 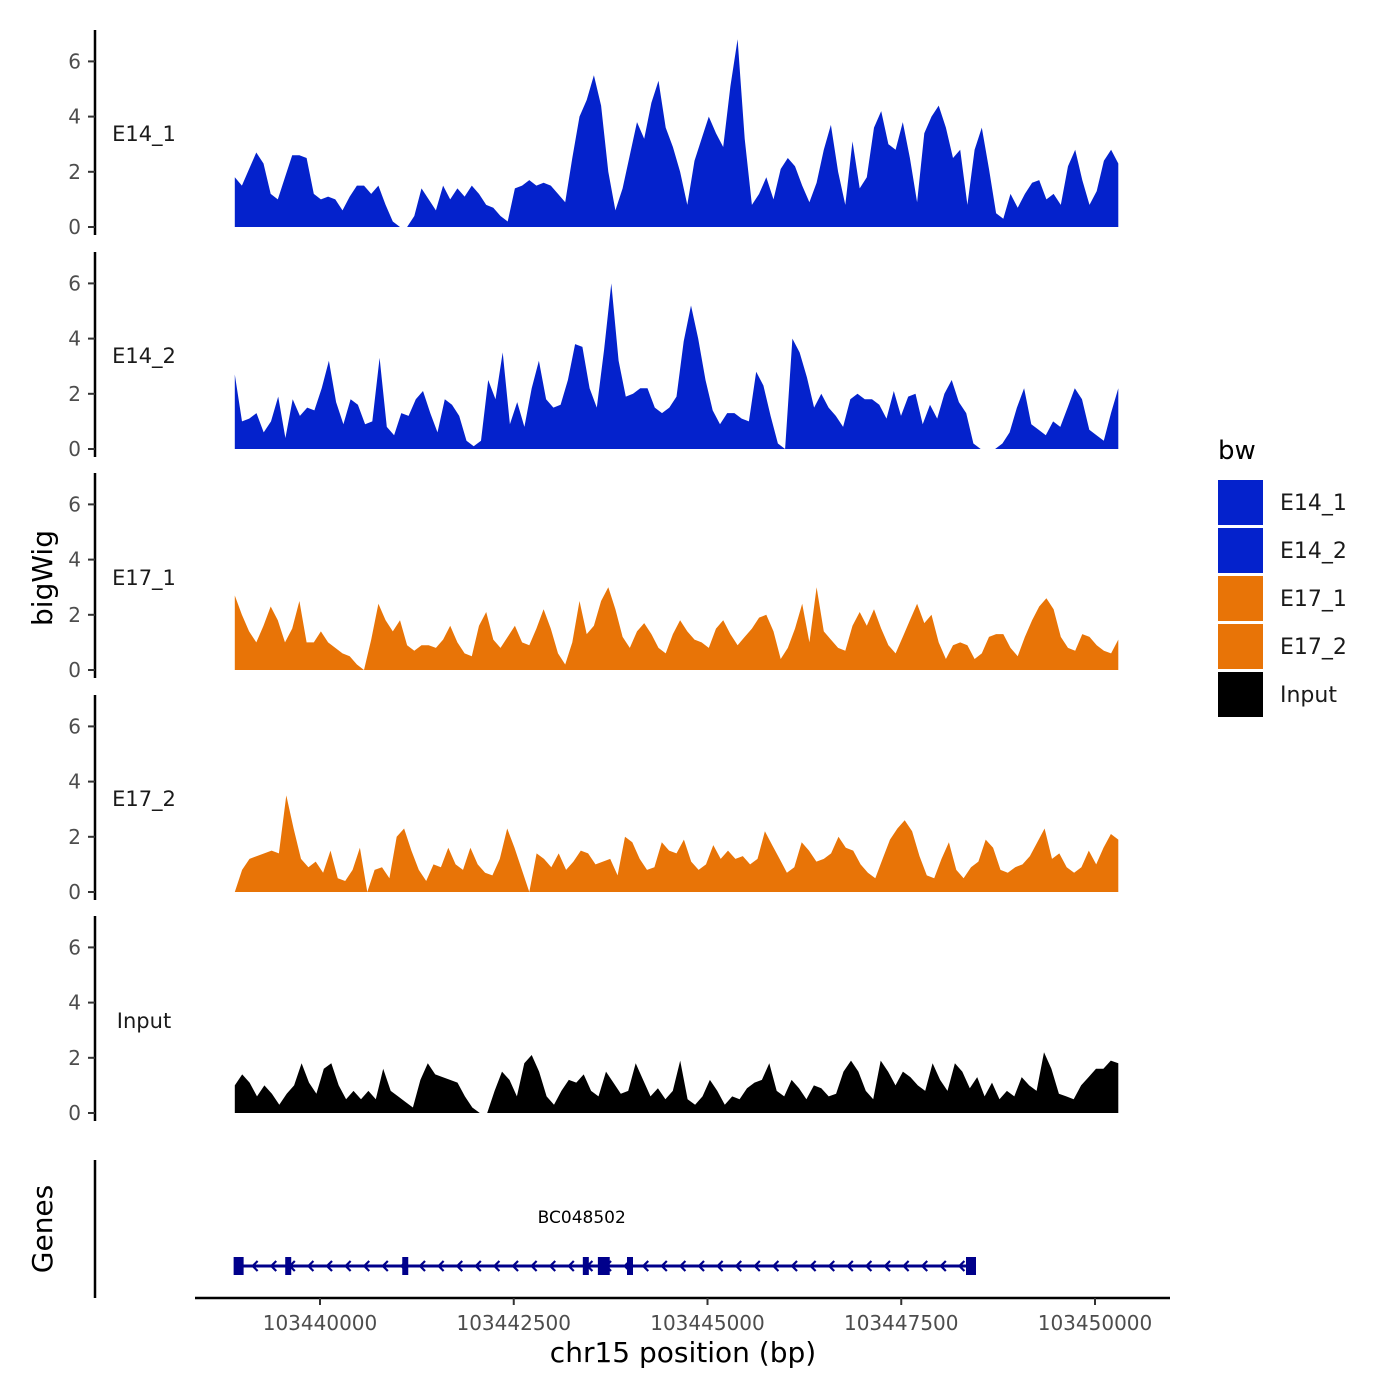 What do you see at coordinates (593, 1020) in the screenshot?
I see `track-input: 0 2 4 6 Input` at bounding box center [593, 1020].